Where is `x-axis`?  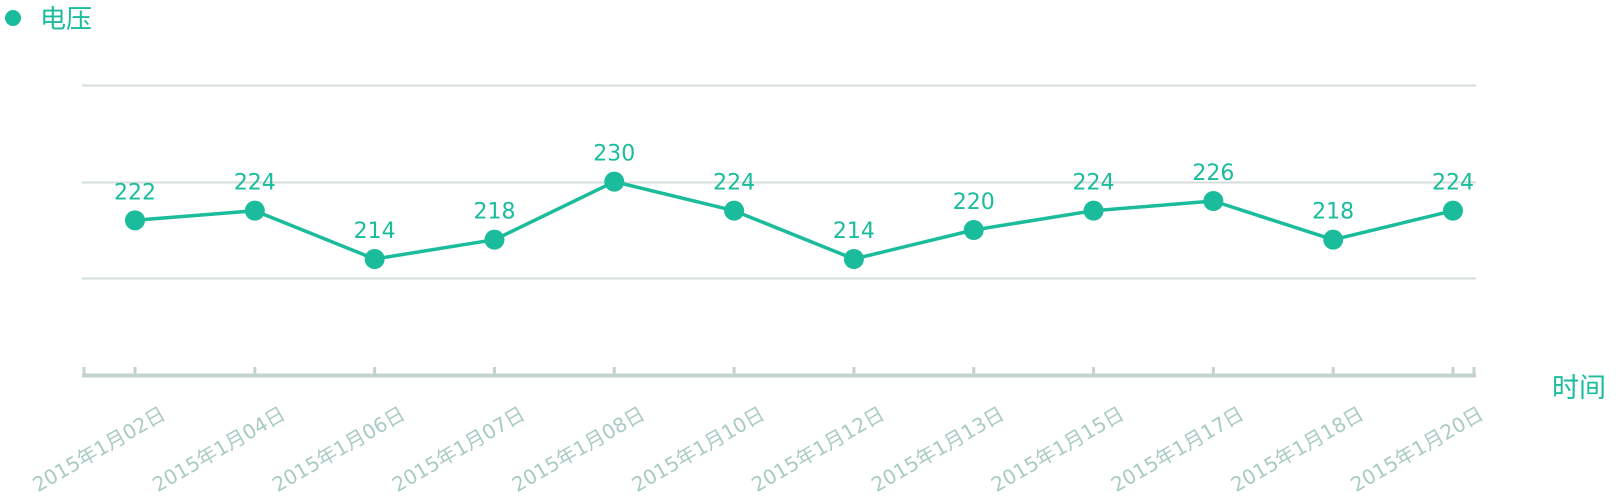 x-axis is located at coordinates (779, 372).